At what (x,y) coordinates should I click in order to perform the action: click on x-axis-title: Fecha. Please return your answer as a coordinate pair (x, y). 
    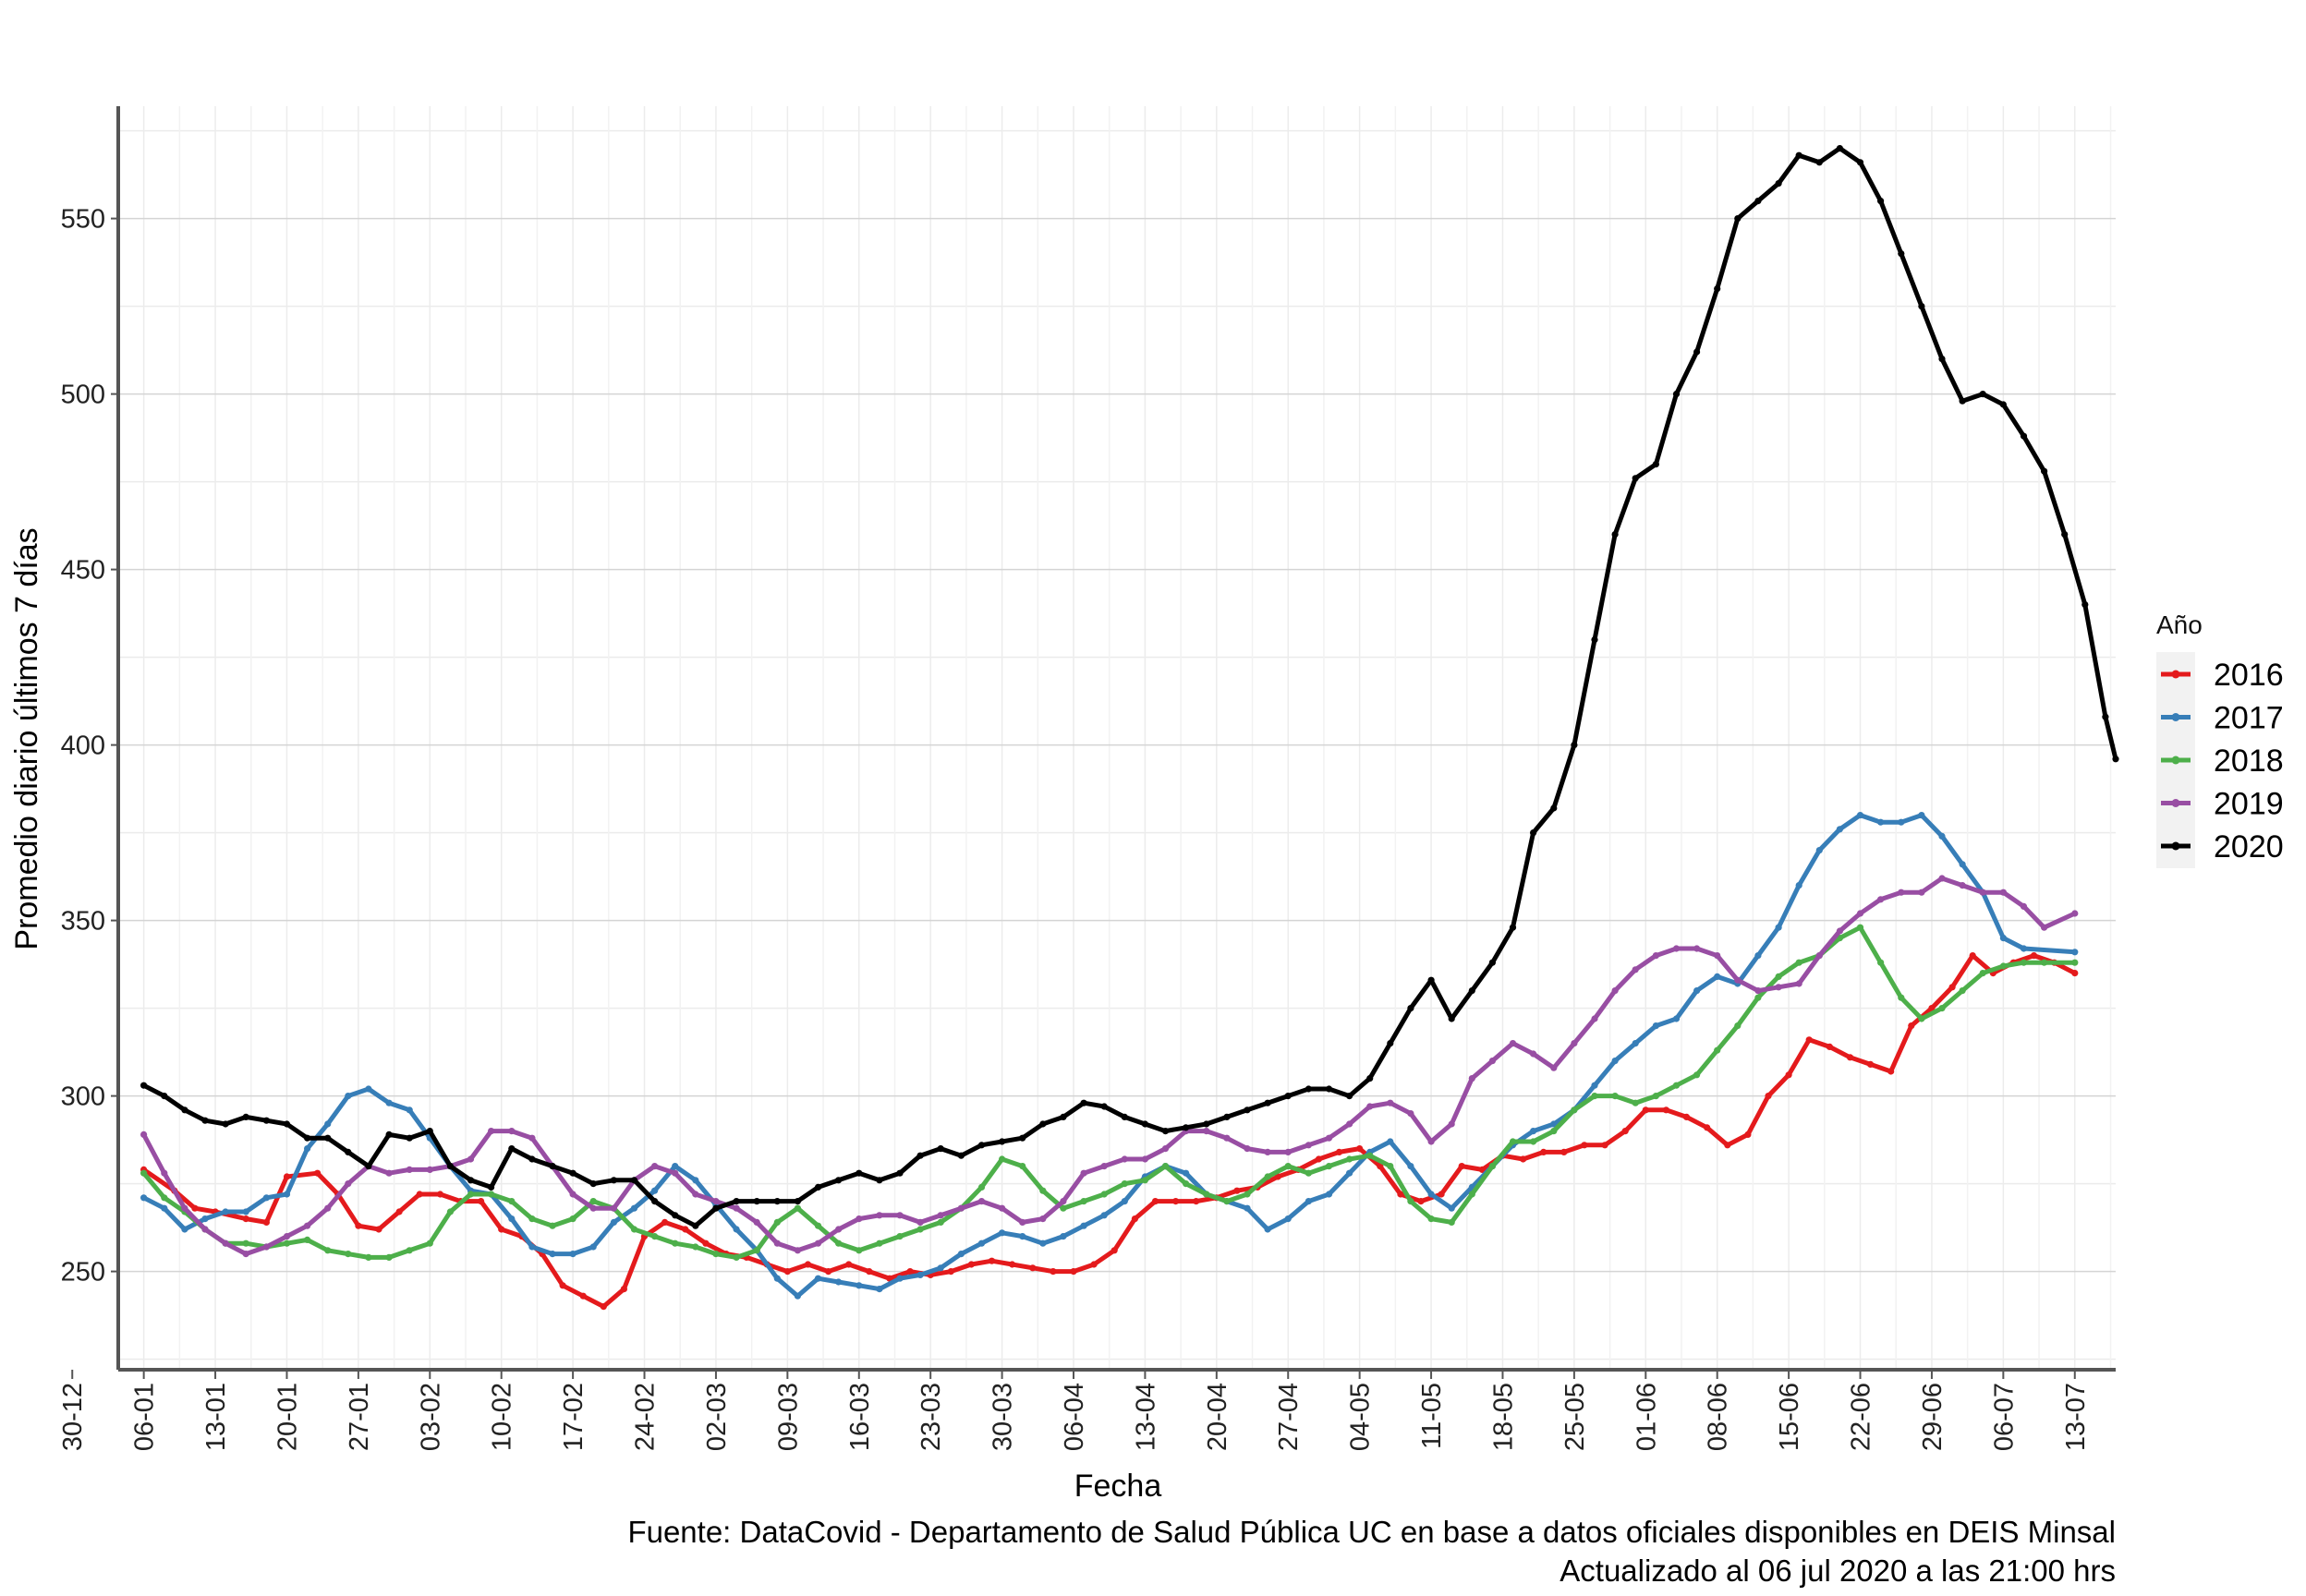
    Looking at the image, I should click on (1118, 1486).